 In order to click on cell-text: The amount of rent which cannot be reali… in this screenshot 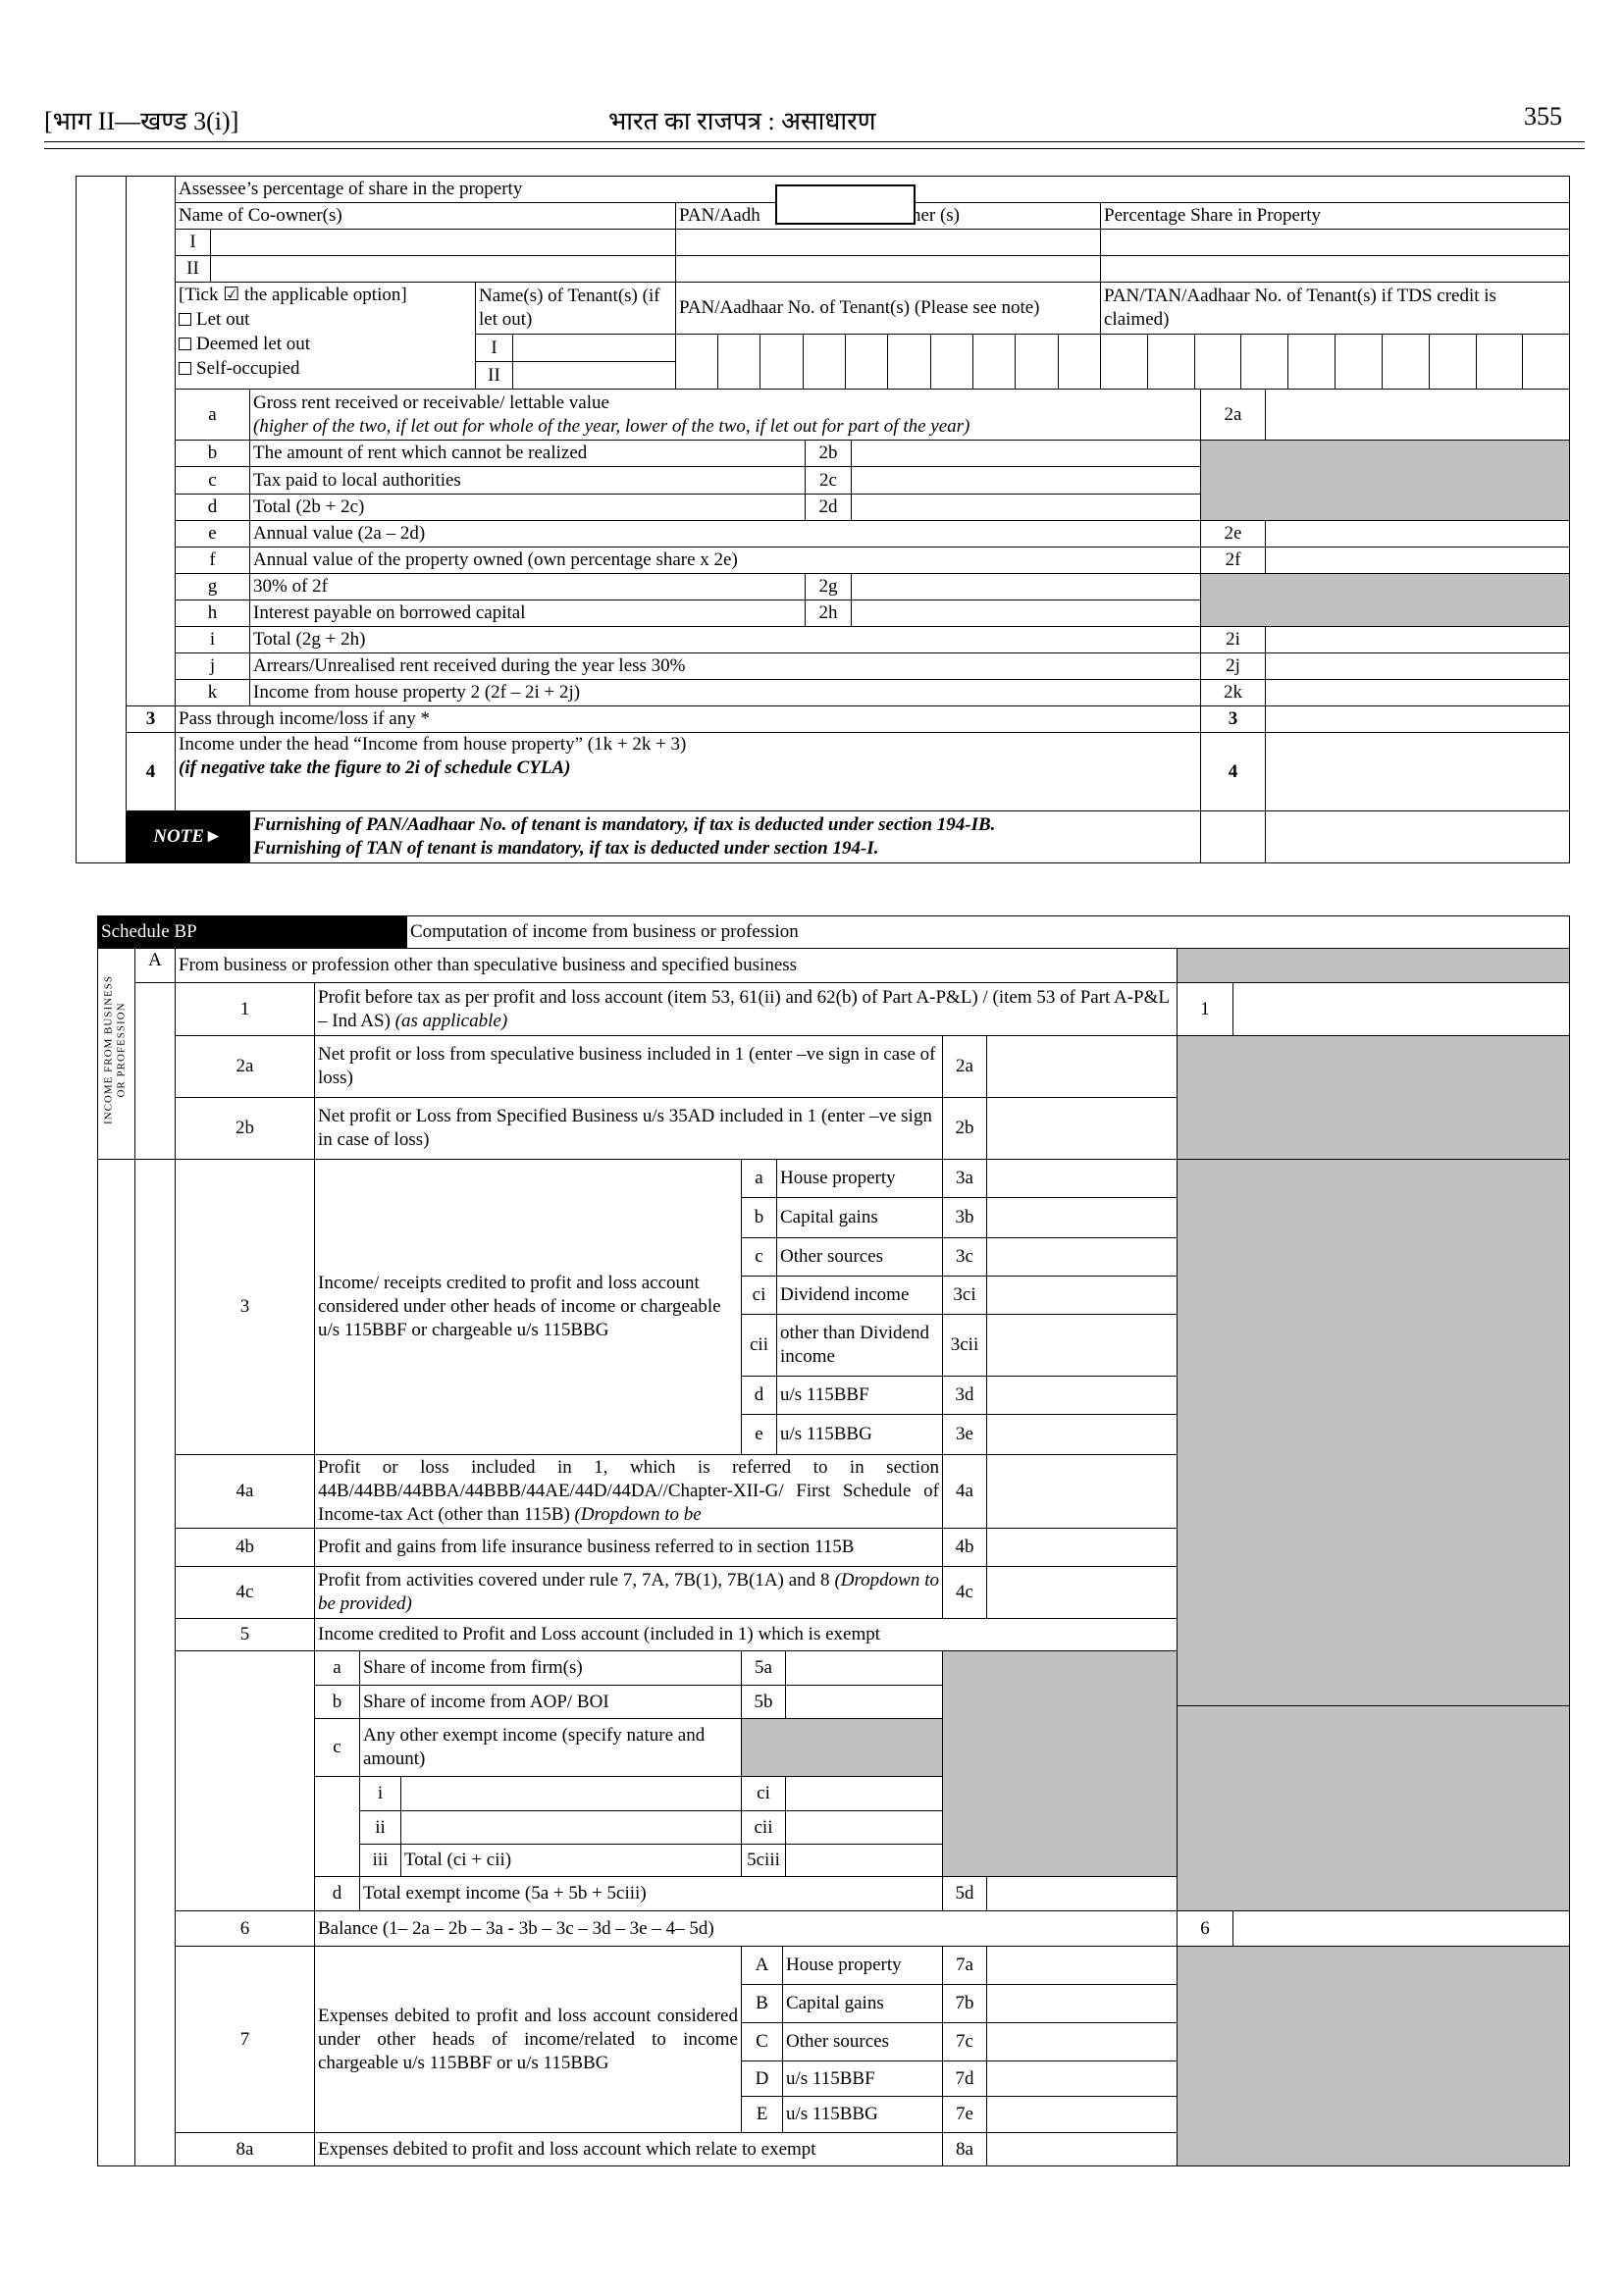, I will do `click(527, 454)`.